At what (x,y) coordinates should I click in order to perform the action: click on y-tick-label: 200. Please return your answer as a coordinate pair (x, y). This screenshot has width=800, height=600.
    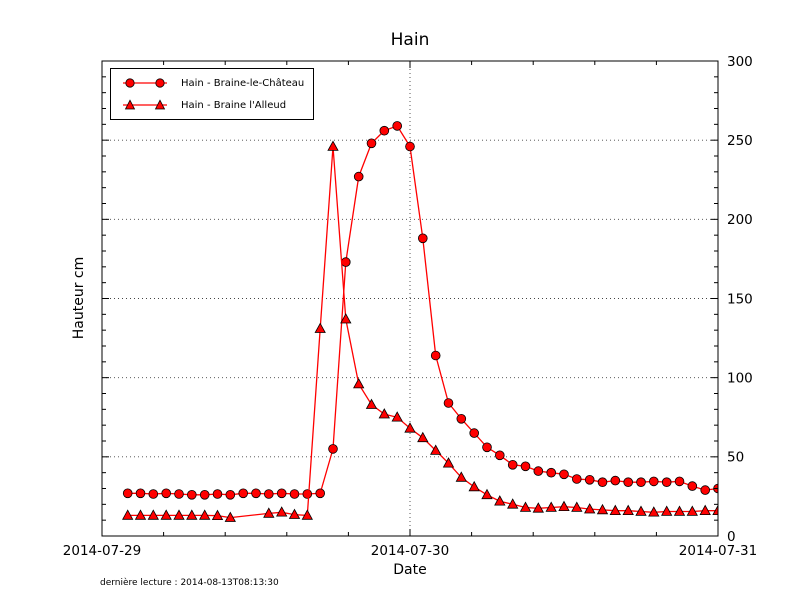
    Looking at the image, I should click on (740, 220).